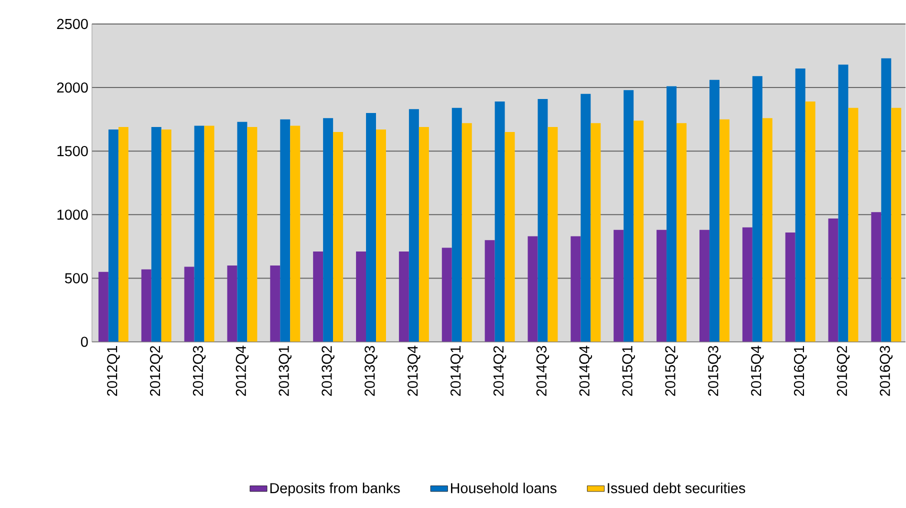 This screenshot has width=906, height=508. Describe the element at coordinates (457, 371) in the screenshot. I see `x-tick-label: 2014Q1` at that location.